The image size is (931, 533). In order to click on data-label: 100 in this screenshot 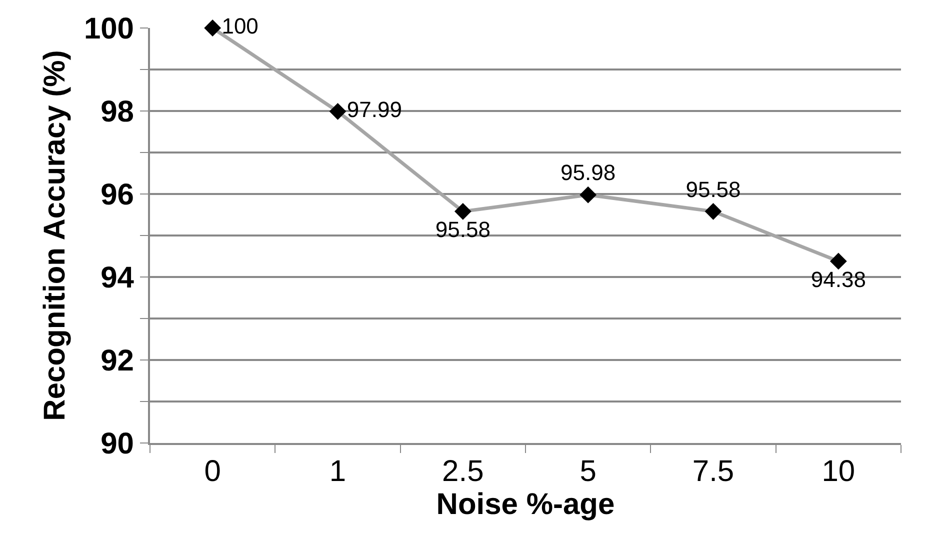, I will do `click(240, 26)`.